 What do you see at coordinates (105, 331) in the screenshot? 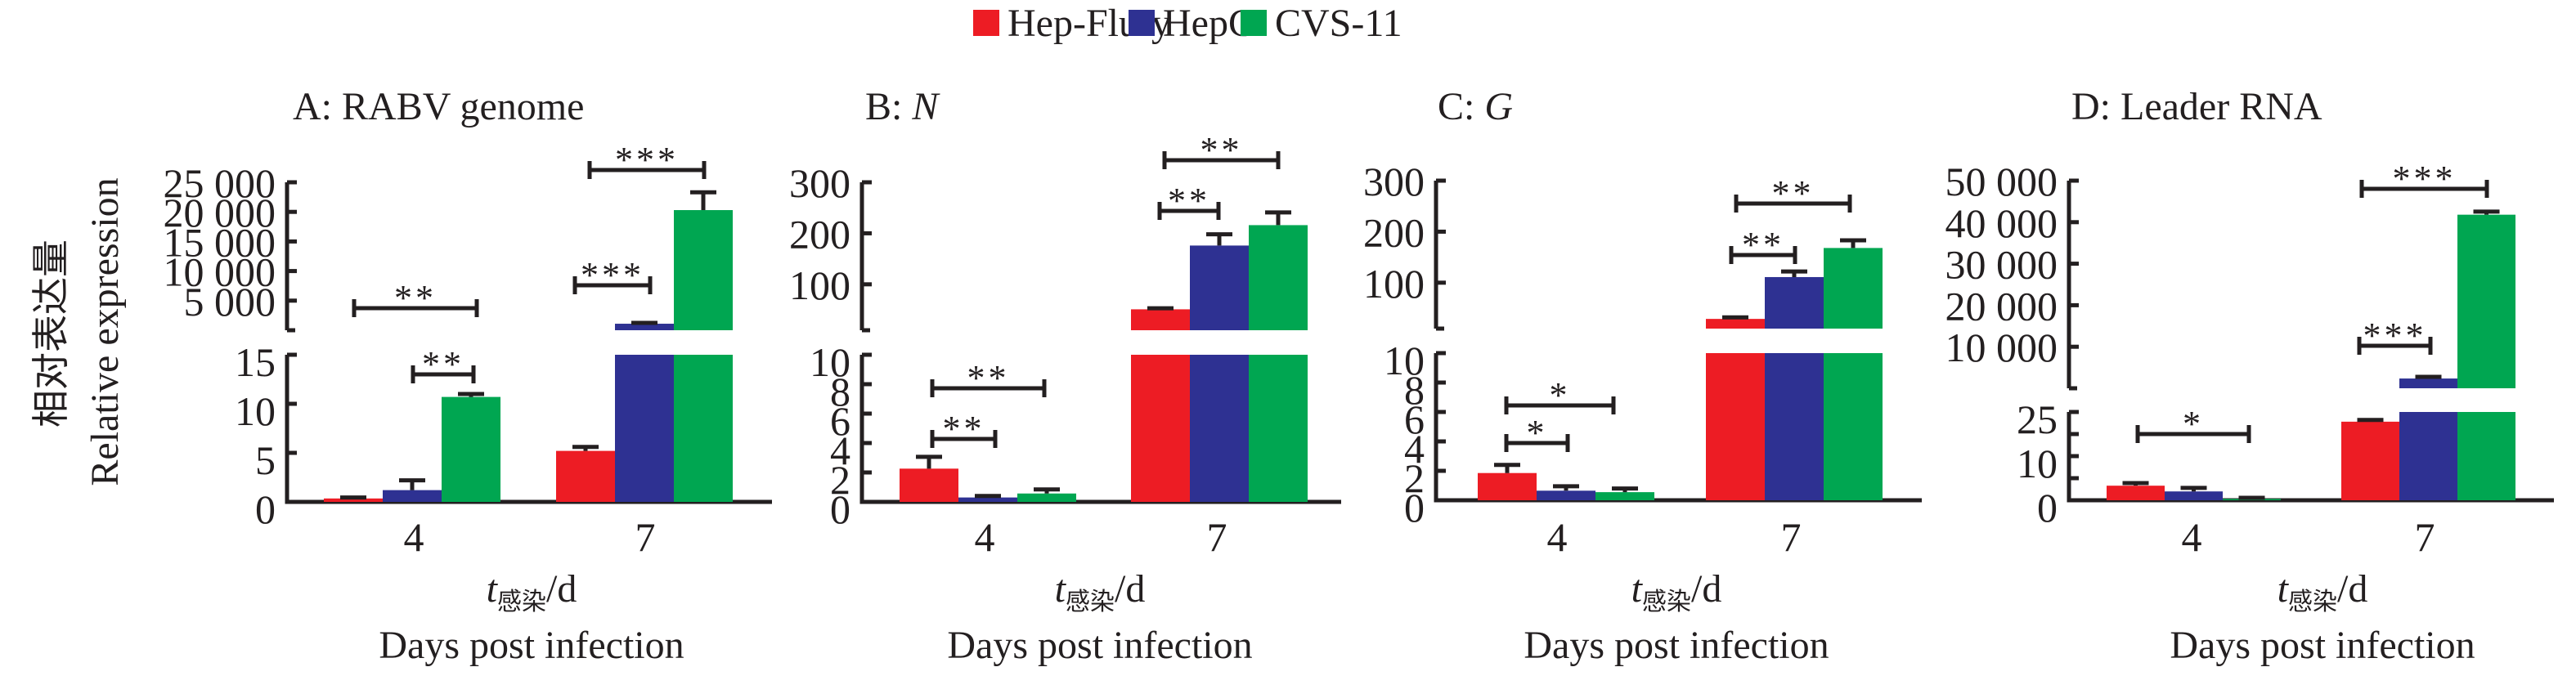
I see `y-axis-label-en: Relative expression` at bounding box center [105, 331].